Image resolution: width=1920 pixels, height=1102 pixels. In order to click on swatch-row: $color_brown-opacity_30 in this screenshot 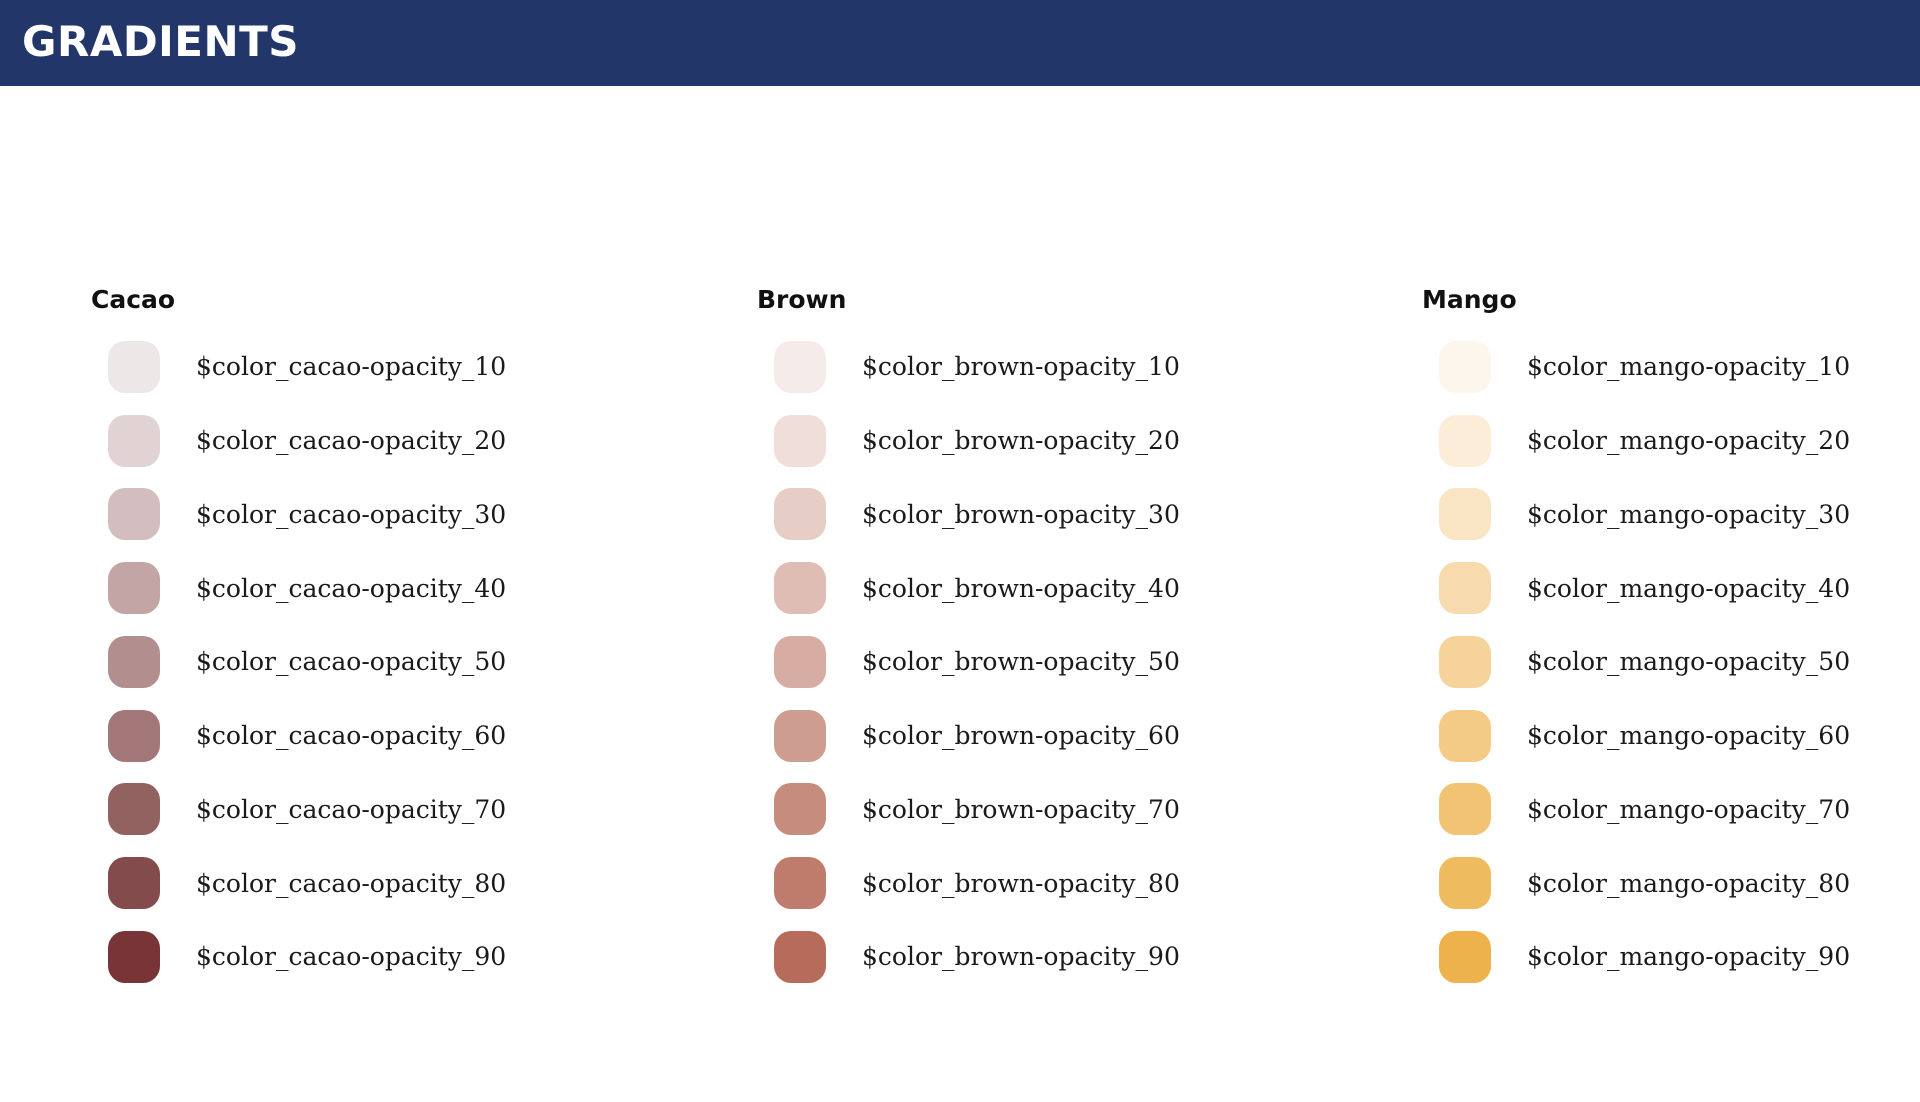, I will do `click(968, 515)`.